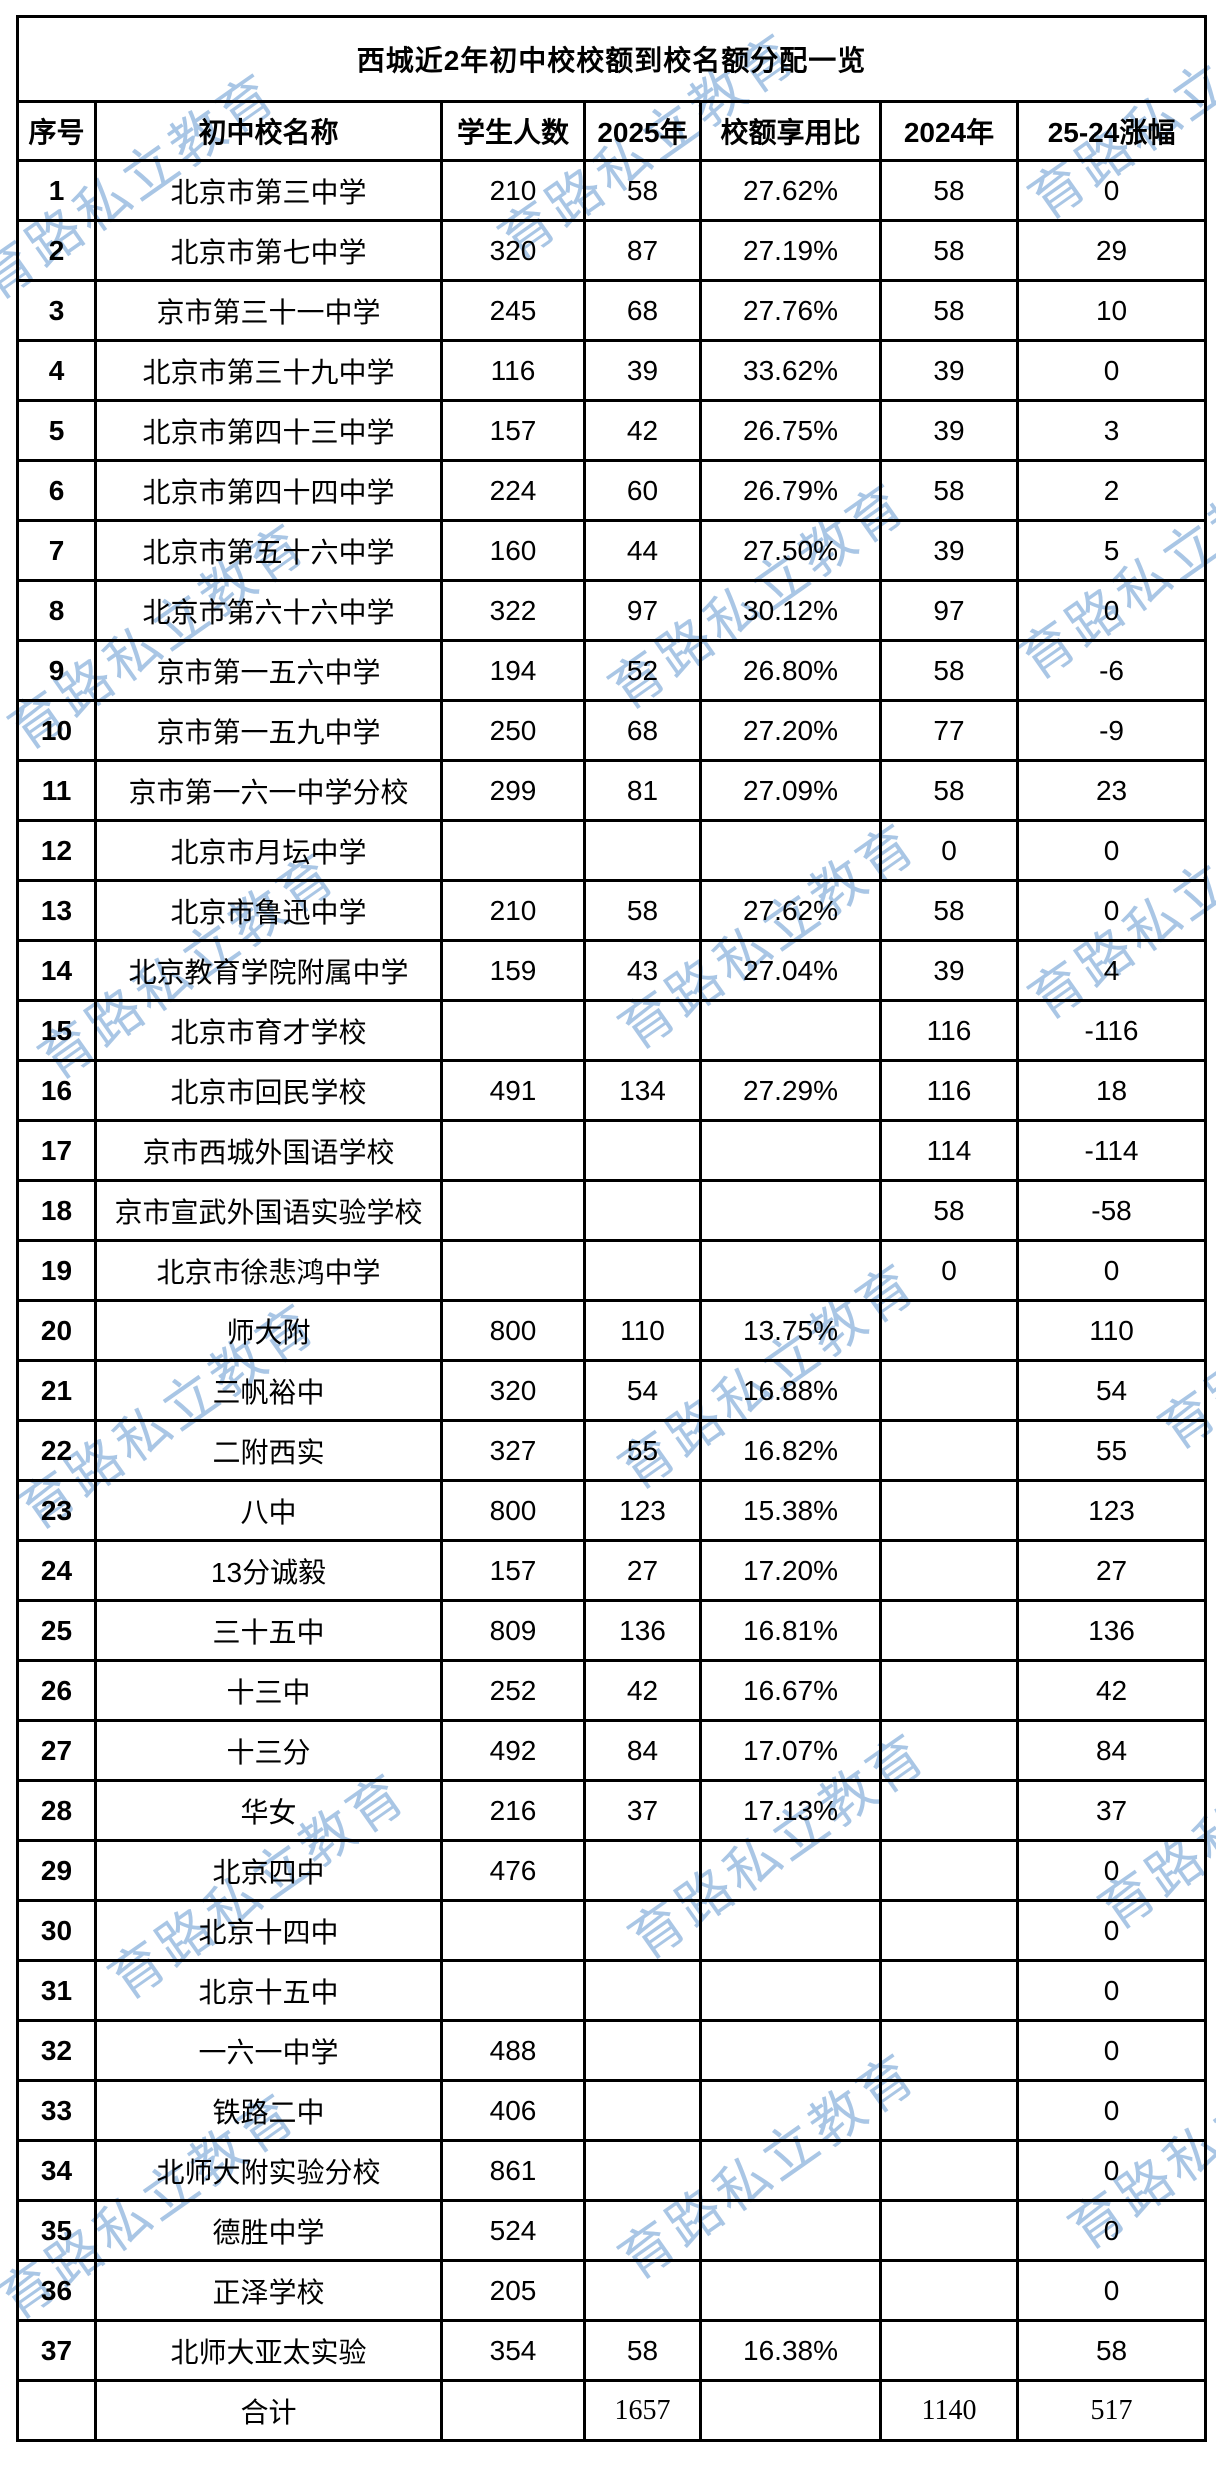  What do you see at coordinates (1111, 550) in the screenshot?
I see `cell-change: 5` at bounding box center [1111, 550].